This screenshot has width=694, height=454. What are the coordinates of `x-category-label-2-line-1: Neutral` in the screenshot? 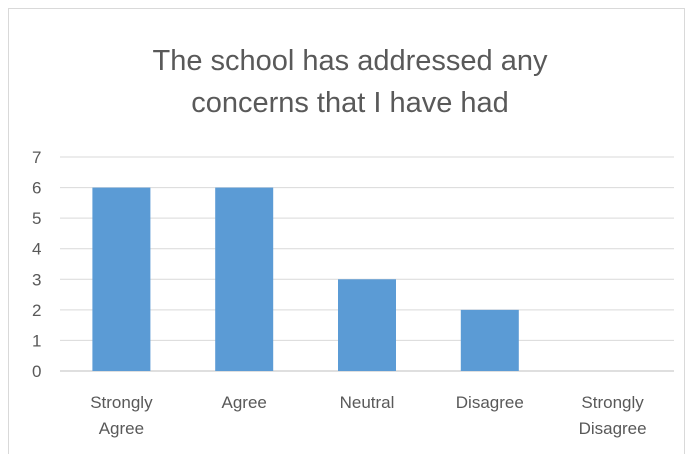 It's located at (367, 402).